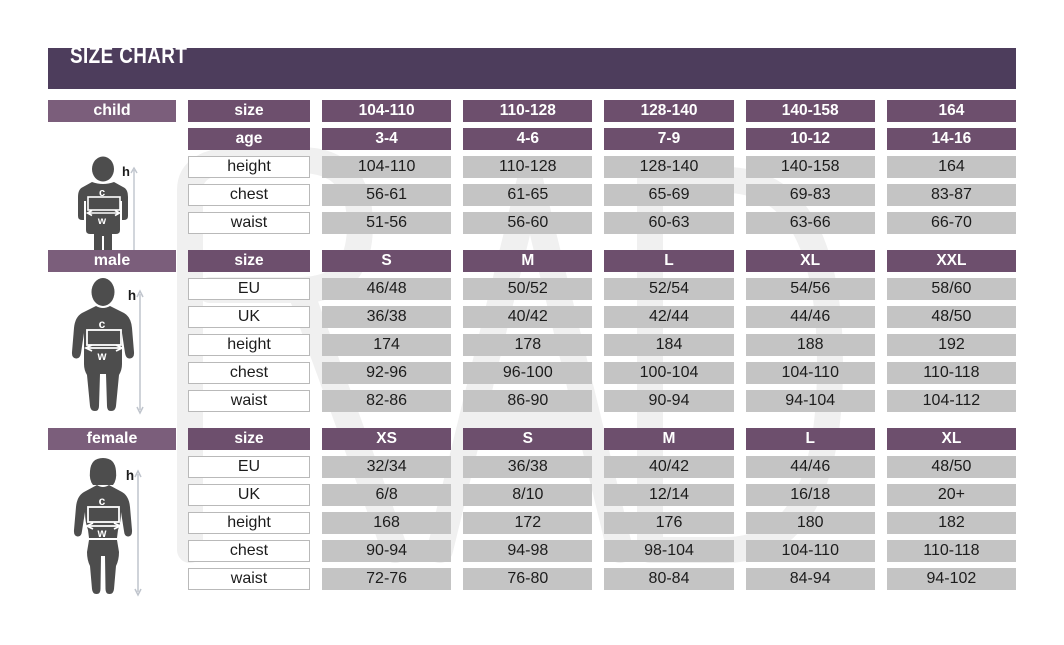 This screenshot has height=645, width=1064. I want to click on measurement-value: 140-158, so click(810, 167).